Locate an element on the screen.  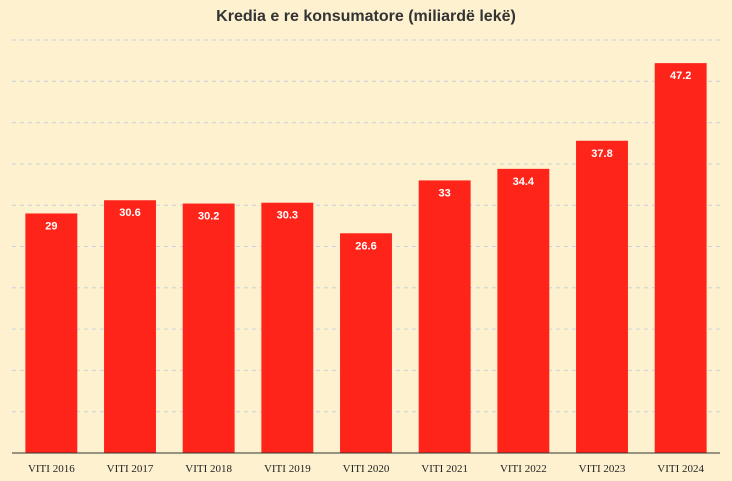
x-tick-label: VITI 2016 is located at coordinates (51, 469).